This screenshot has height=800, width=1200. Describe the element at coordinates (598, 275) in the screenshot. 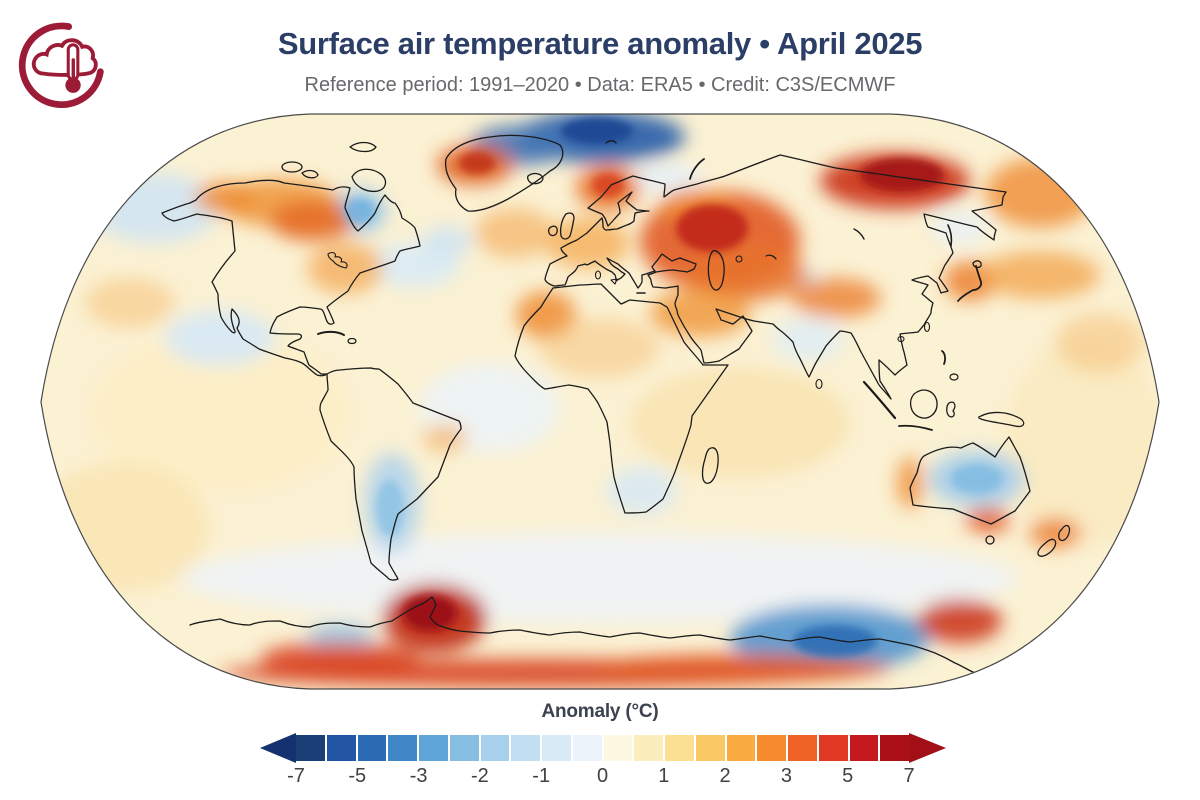

I see `coastline-sardinia` at that location.